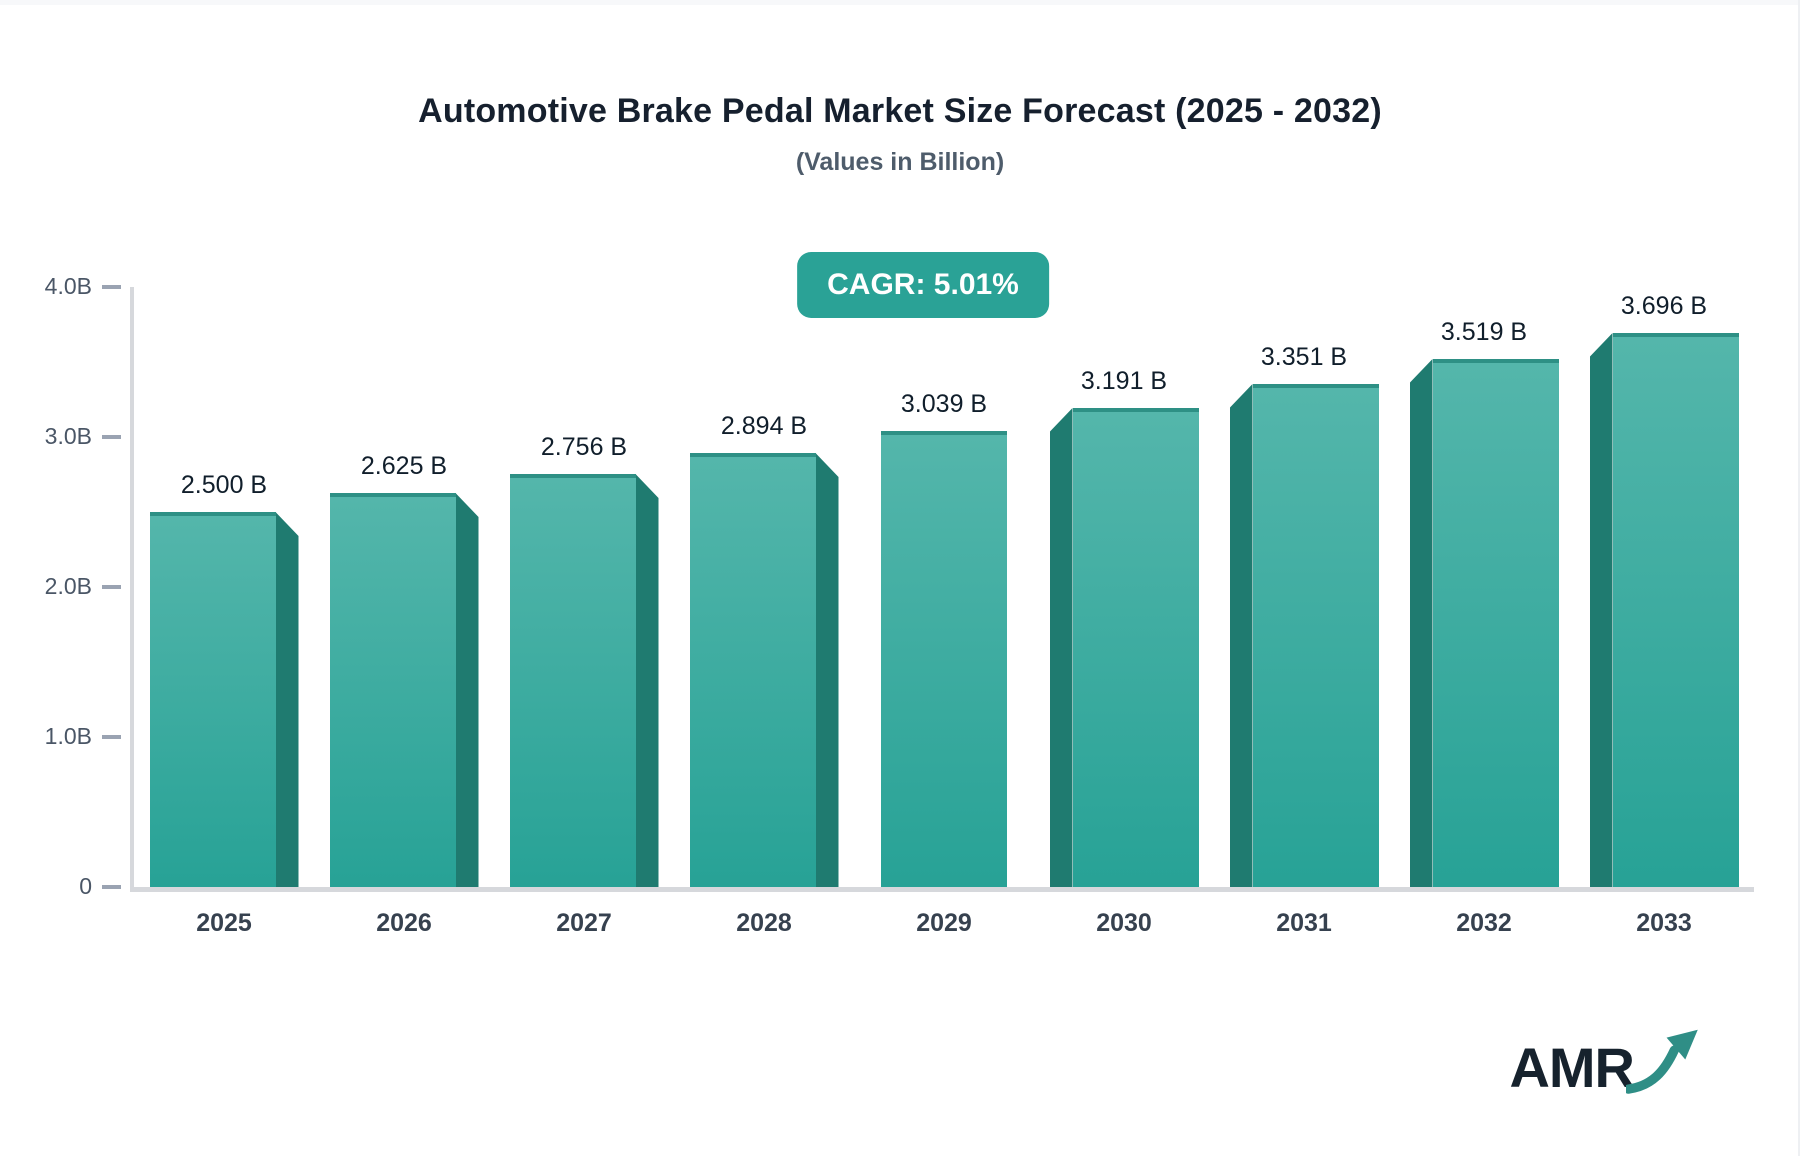 The height and width of the screenshot is (1156, 1800). What do you see at coordinates (752, 670) in the screenshot?
I see `bar-face-2028` at bounding box center [752, 670].